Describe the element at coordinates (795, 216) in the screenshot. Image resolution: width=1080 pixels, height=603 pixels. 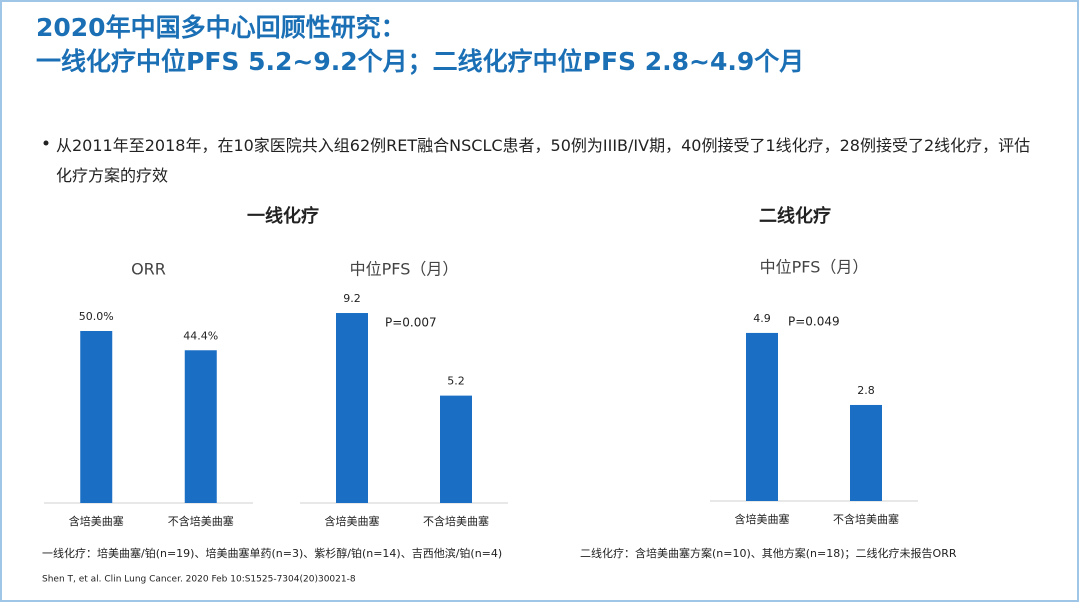
I see `group-title: 二线化疗` at that location.